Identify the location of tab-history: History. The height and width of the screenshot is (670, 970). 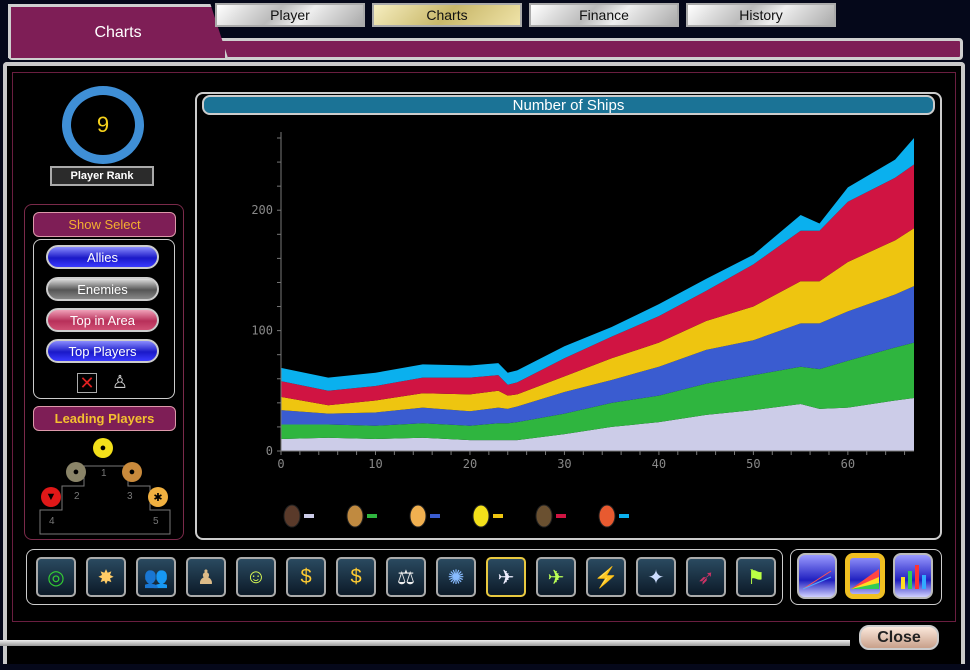
(761, 15).